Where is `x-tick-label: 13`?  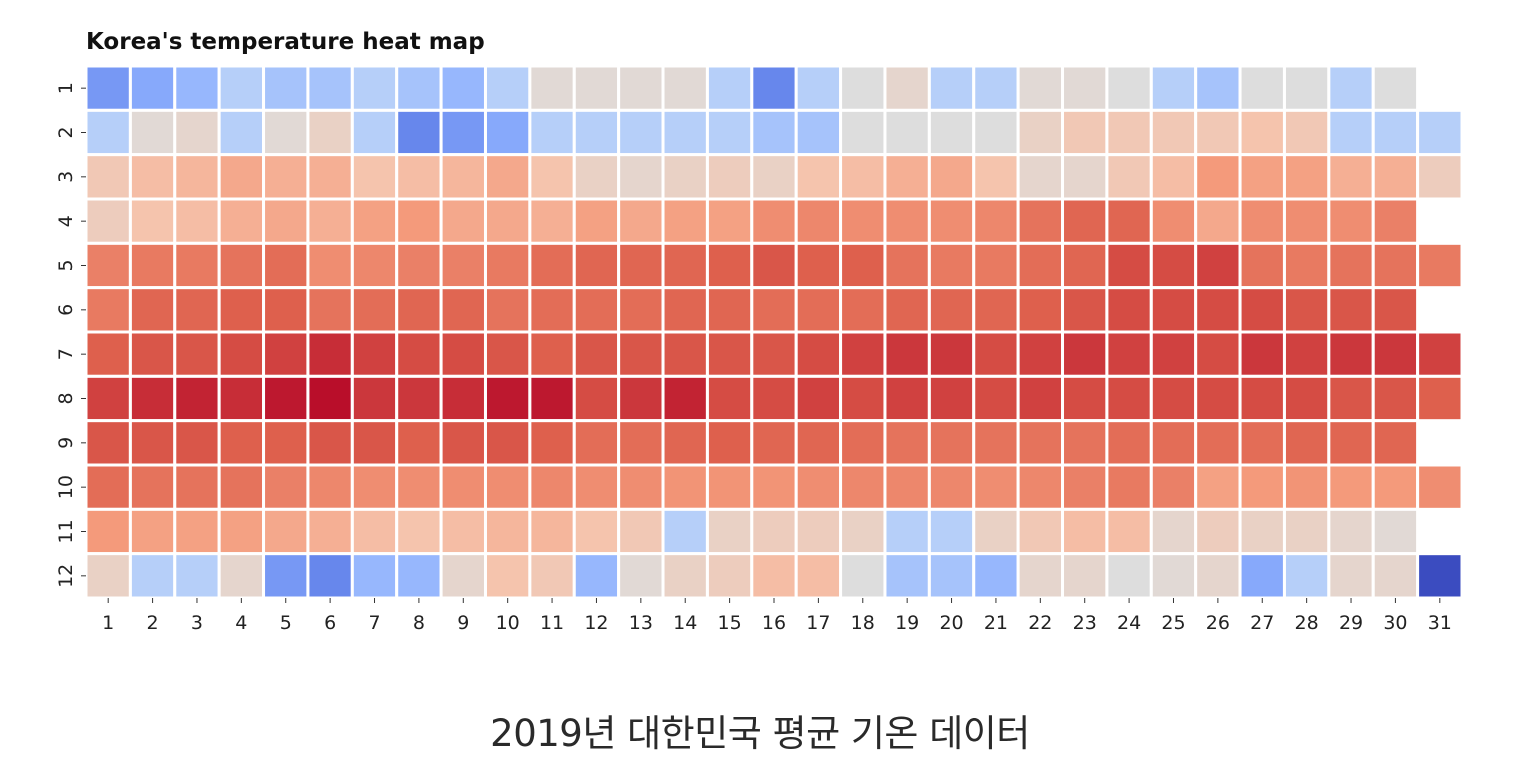
x-tick-label: 13 is located at coordinates (641, 623).